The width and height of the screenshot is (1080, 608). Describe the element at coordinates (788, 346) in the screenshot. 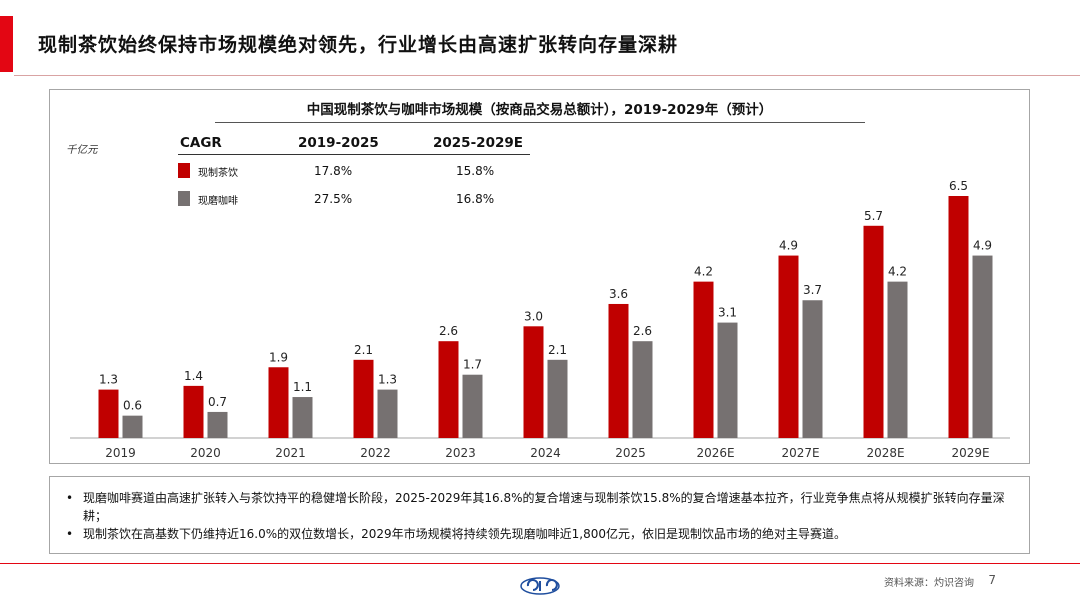

I see `bar-tea-2027e` at that location.